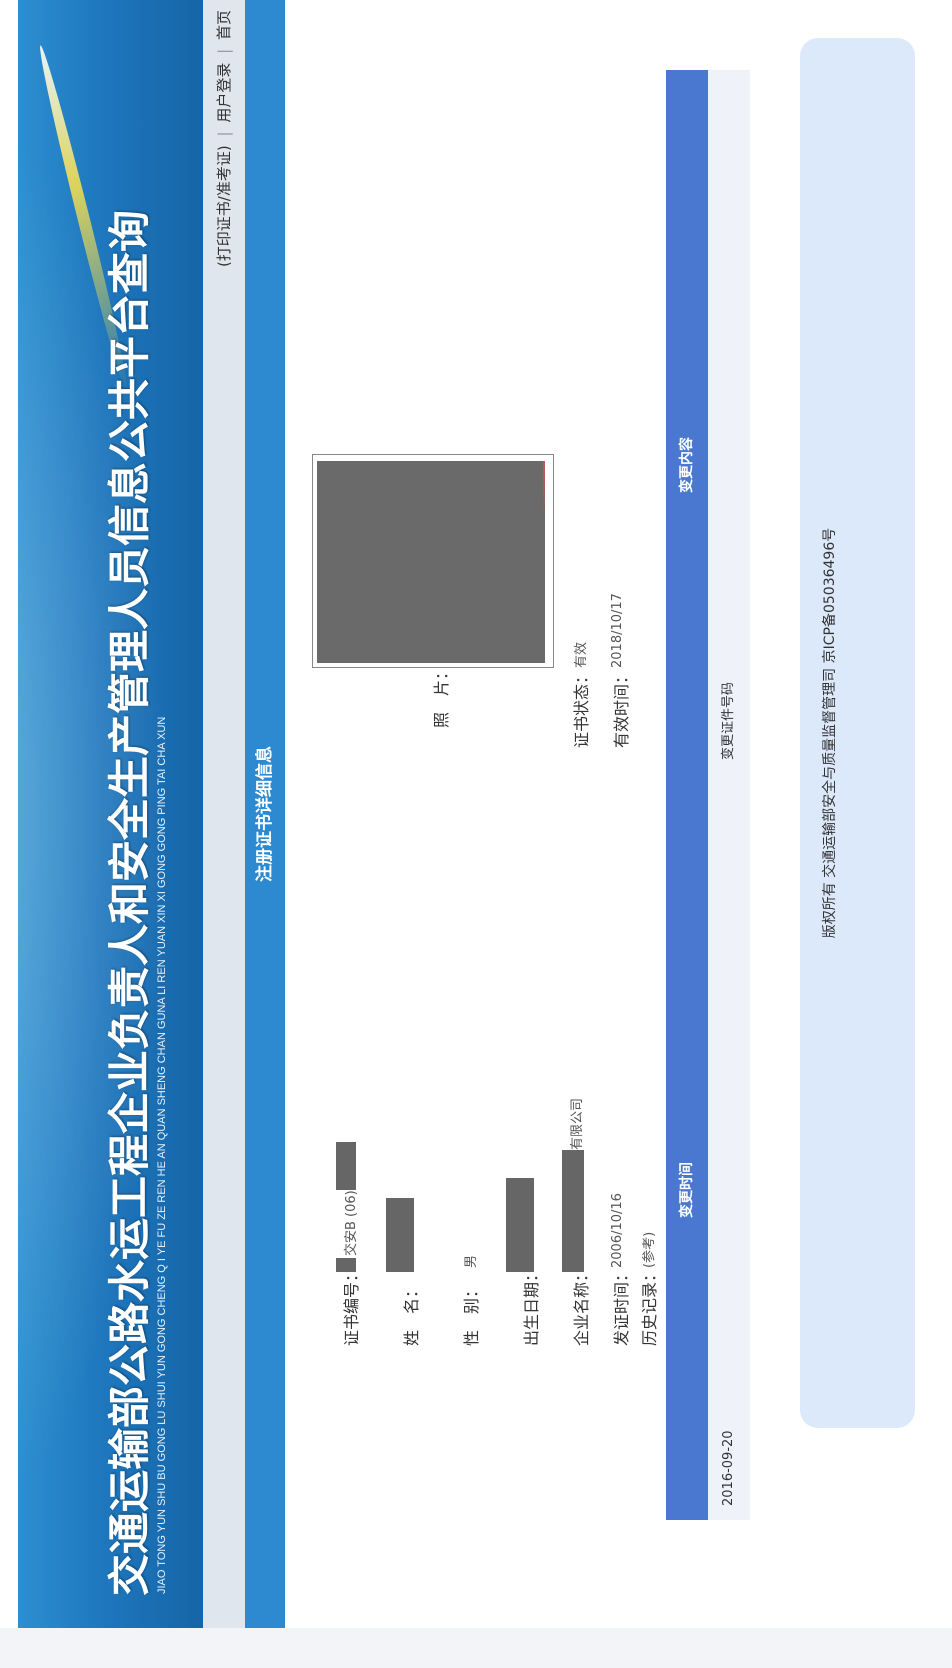  I want to click on valid-date-label: 有效时间：, so click(621, 707).